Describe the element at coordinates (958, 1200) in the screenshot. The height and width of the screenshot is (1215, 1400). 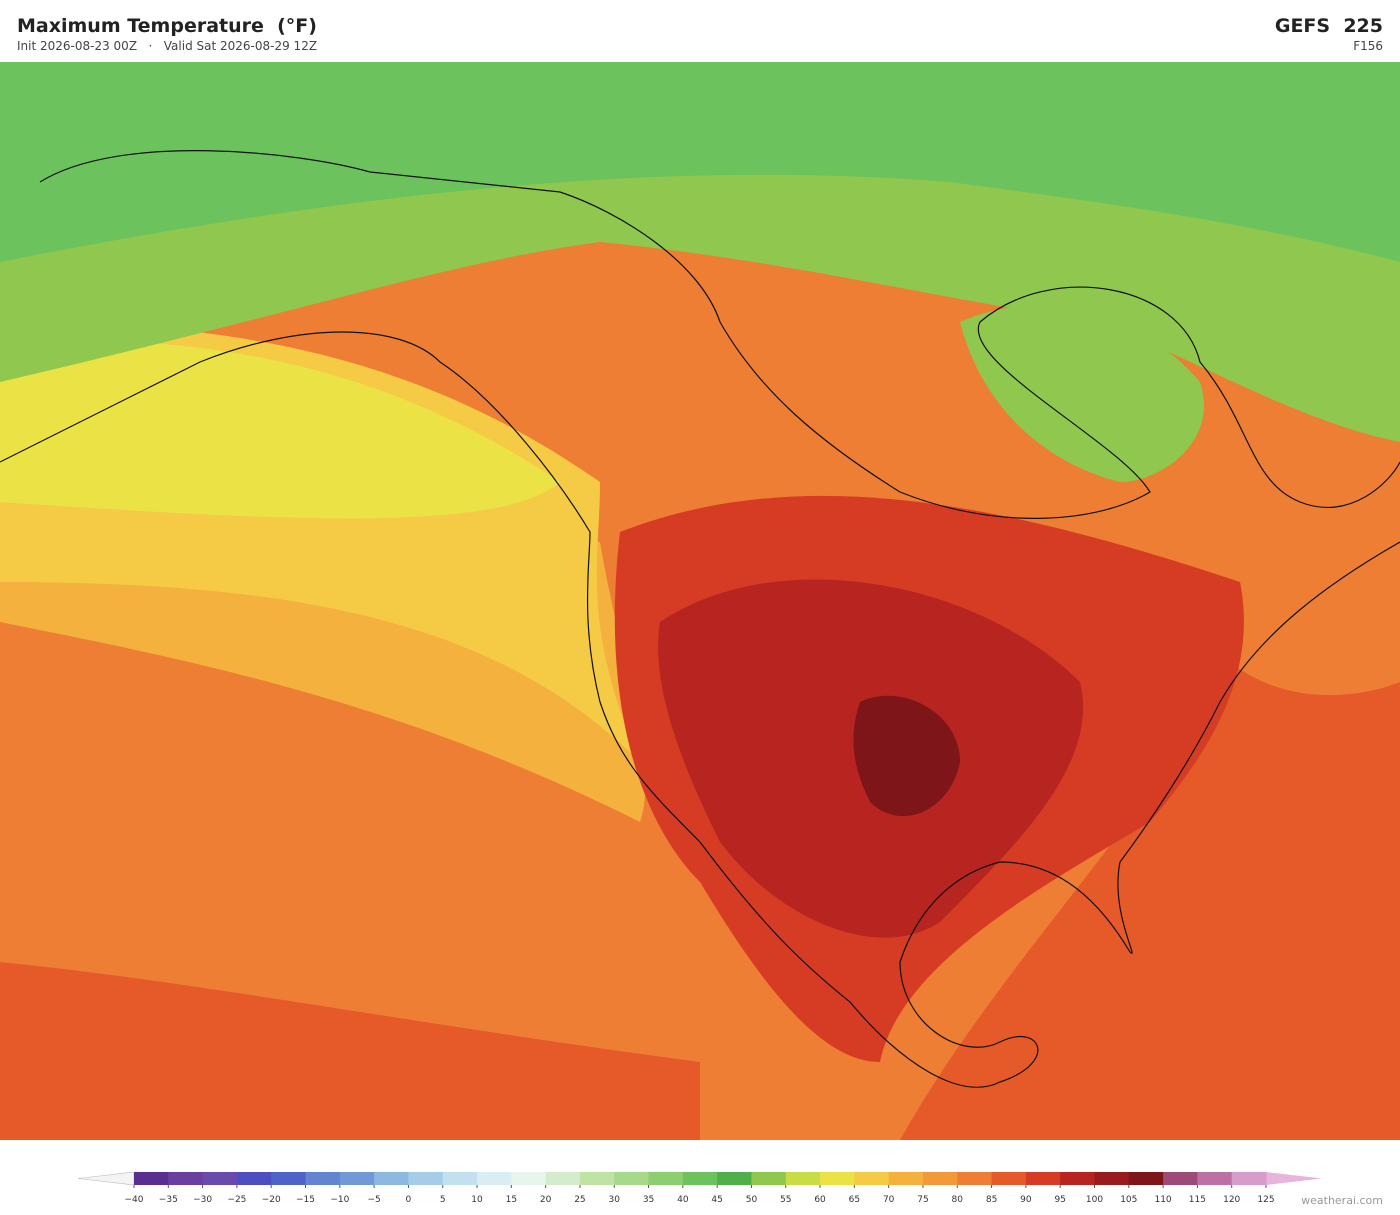
I see `tick-label: 80` at that location.